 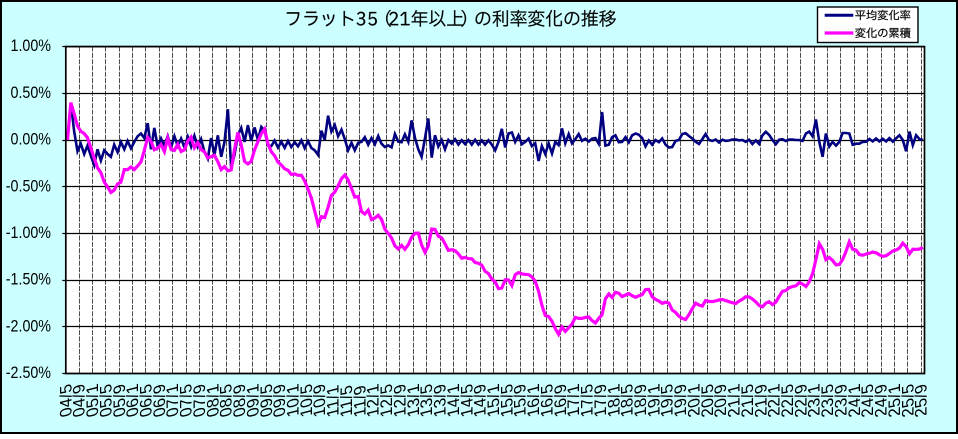 What do you see at coordinates (734, 400) in the screenshot?
I see `svg-text: 21/1` at bounding box center [734, 400].